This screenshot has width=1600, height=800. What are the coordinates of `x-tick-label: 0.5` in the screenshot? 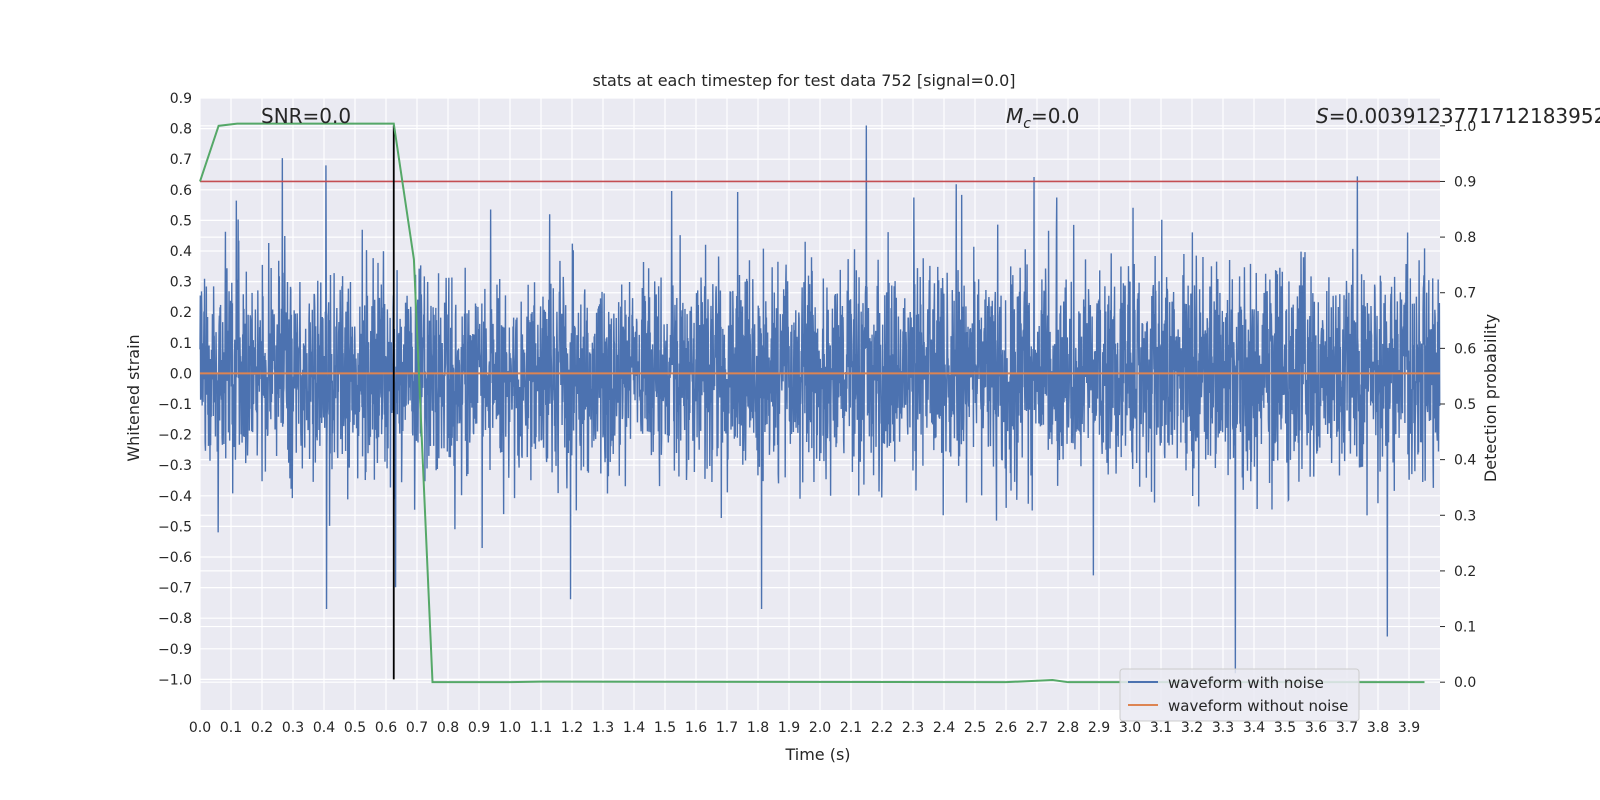 It's located at (355, 728).